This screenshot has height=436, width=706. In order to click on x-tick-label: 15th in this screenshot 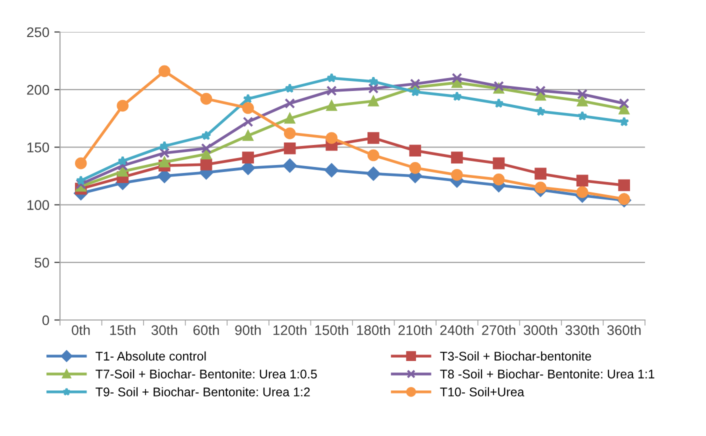, I will do `click(123, 330)`.